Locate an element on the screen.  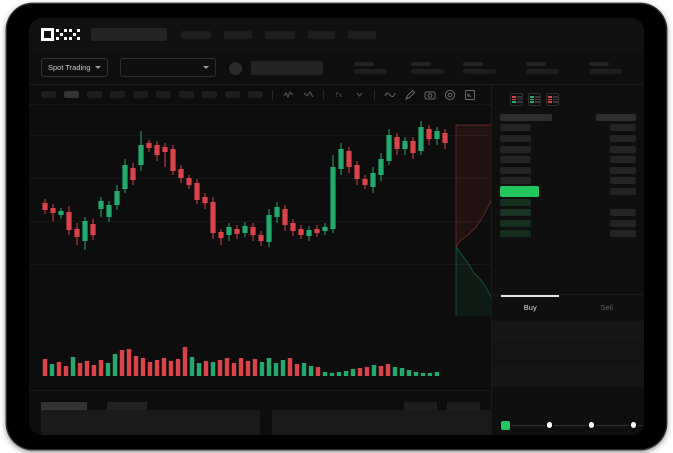
okx-logo is located at coordinates (60, 34).